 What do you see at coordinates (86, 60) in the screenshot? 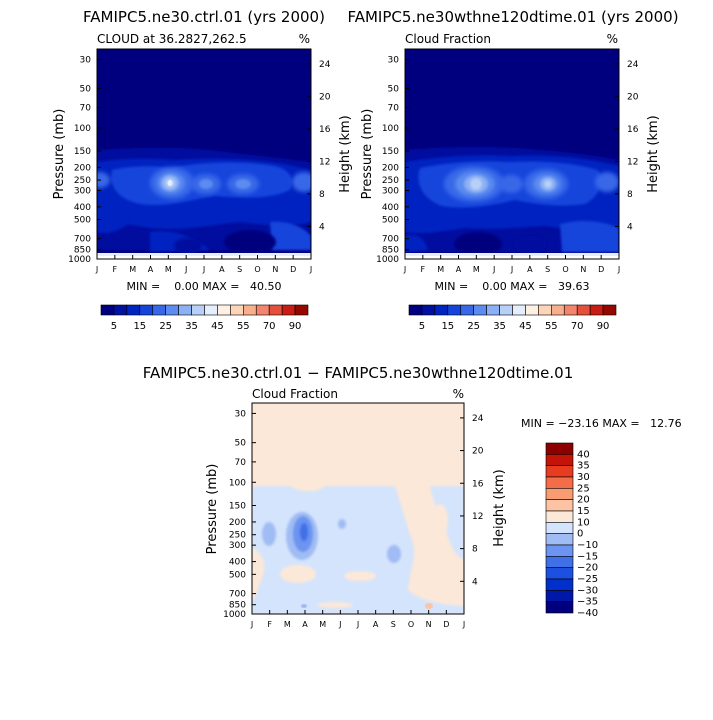
I see `y-tick-label: 30` at bounding box center [86, 60].